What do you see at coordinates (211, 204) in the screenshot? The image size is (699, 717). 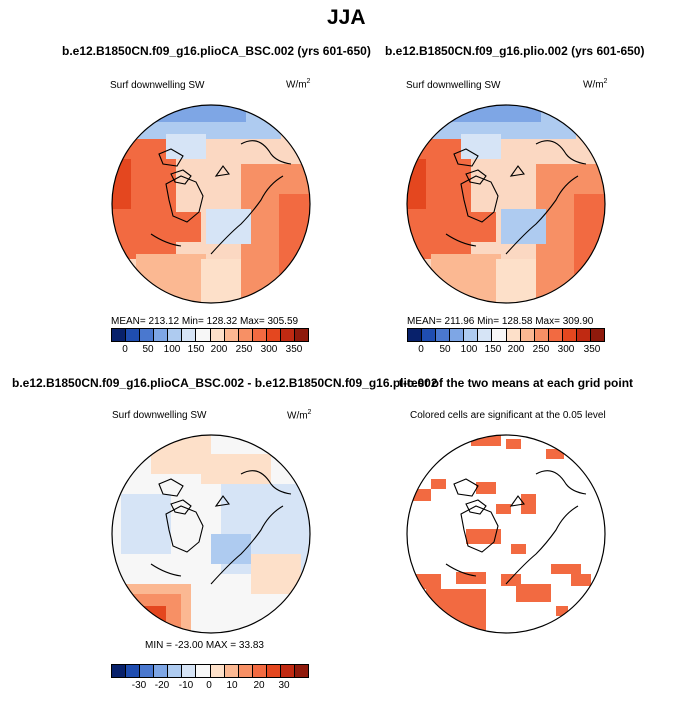 I see `panel-1-polar-map` at bounding box center [211, 204].